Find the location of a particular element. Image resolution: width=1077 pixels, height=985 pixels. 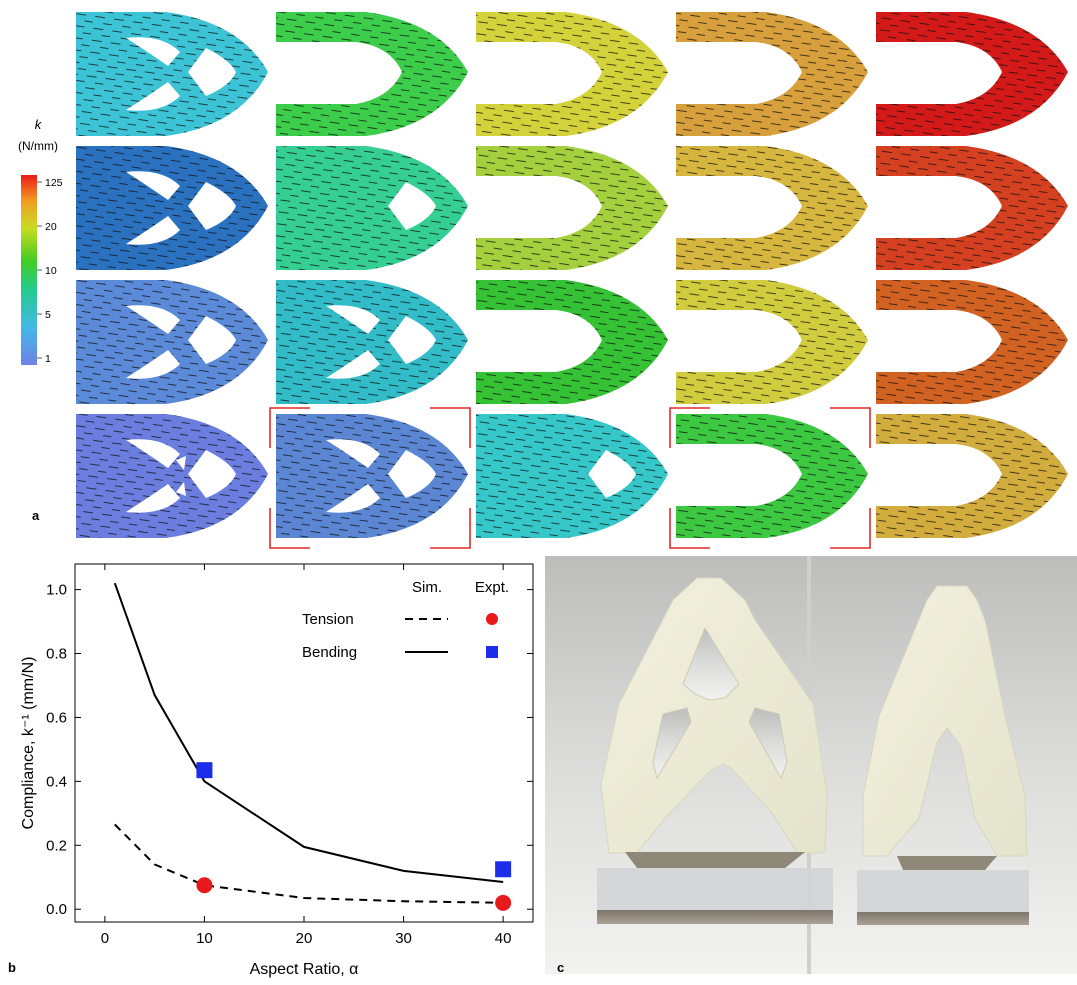

stiffness-cell-r1-c4 is located at coordinates (772, 74).